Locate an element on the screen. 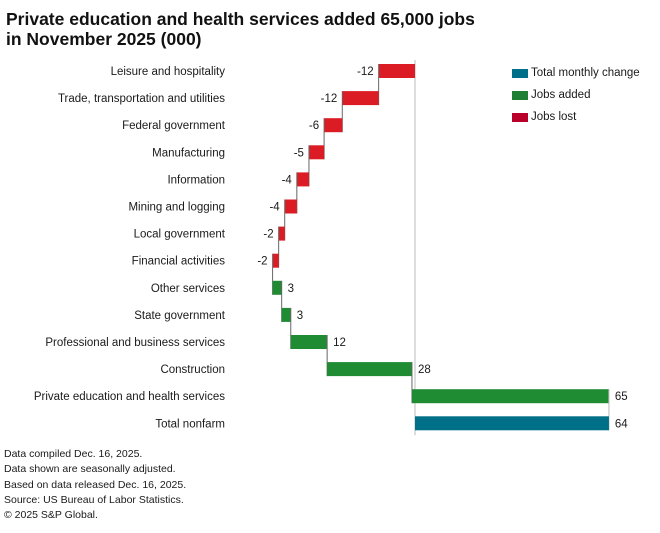 The image size is (660, 533). bar-total-nonfarm is located at coordinates (512, 423).